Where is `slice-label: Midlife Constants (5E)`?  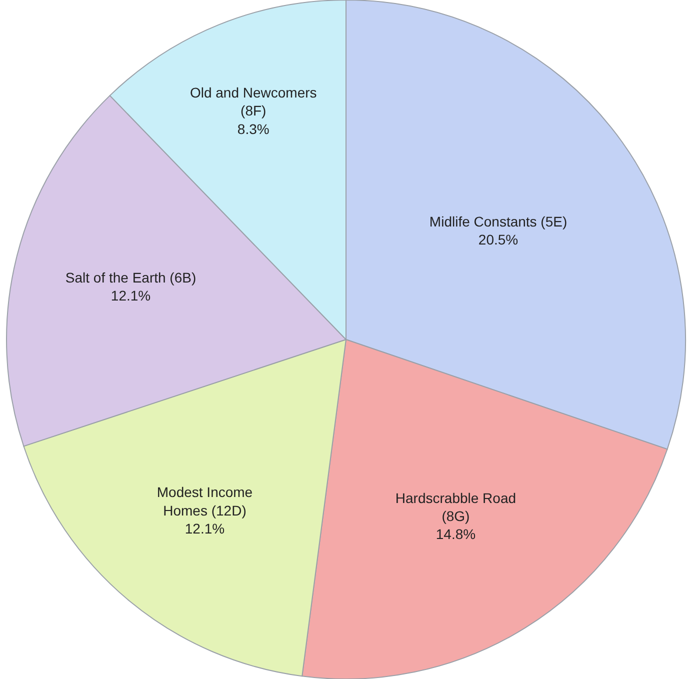 slice-label: Midlife Constants (5E) is located at coordinates (498, 221).